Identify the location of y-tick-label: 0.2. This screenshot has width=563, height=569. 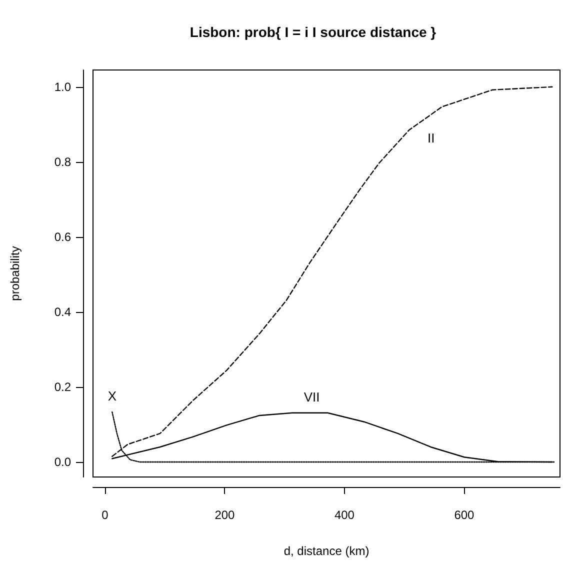
(63, 387).